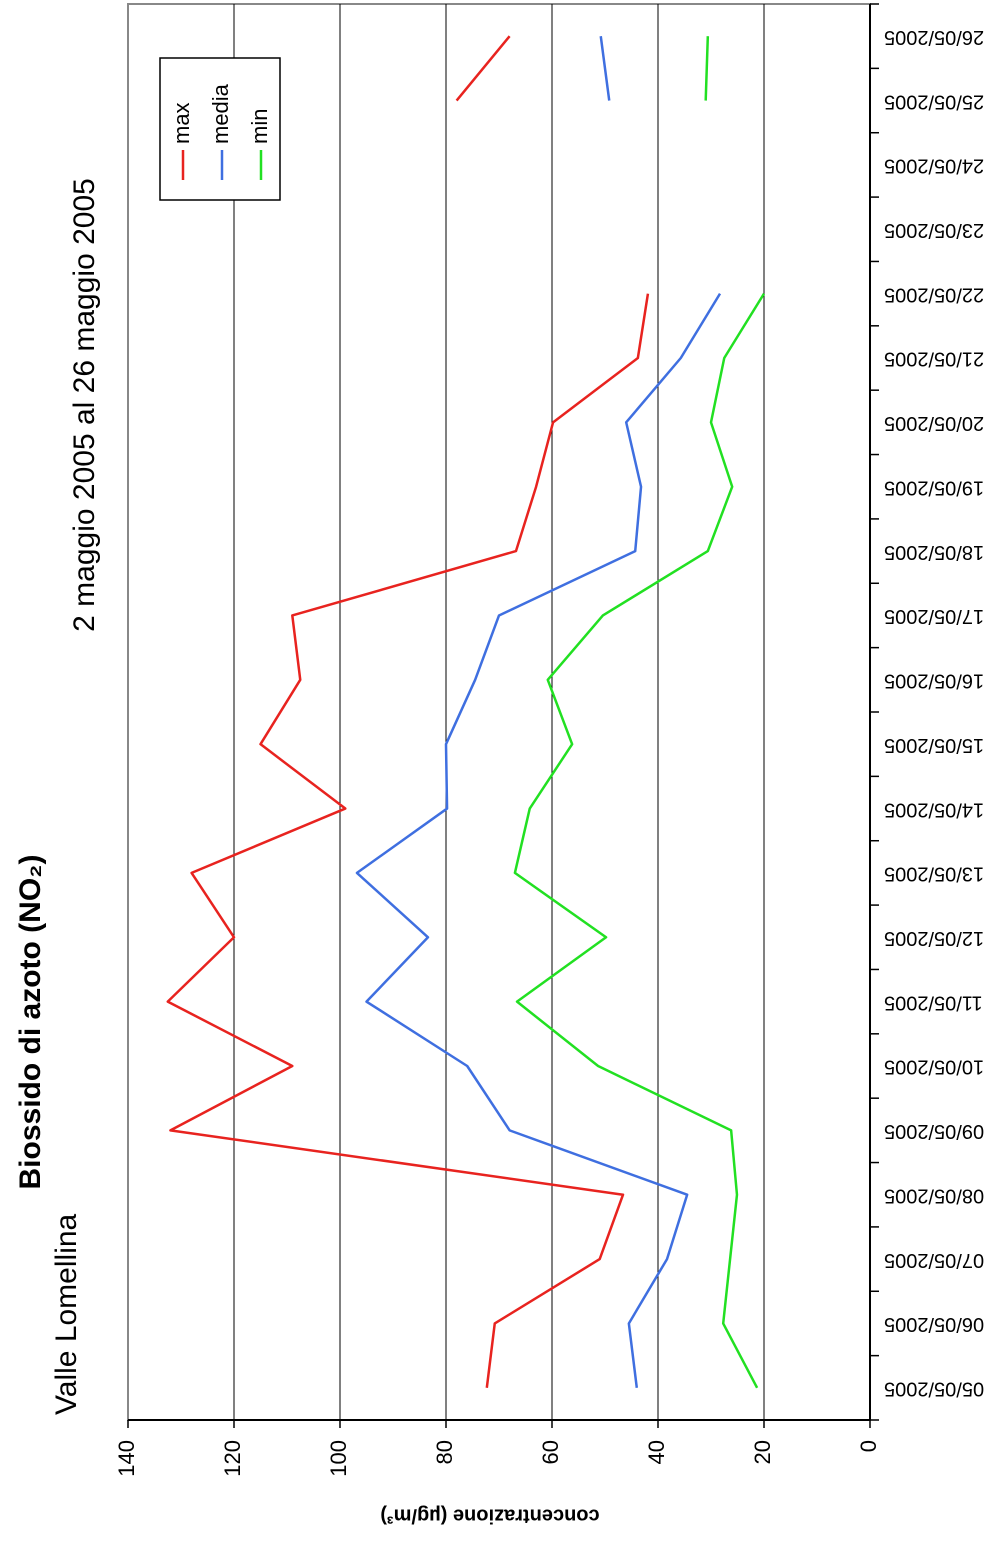 Image resolution: width=1008 pixels, height=1544 pixels. What do you see at coordinates (934, 166) in the screenshot?
I see `x-tick-label: 24/05/2005` at bounding box center [934, 166].